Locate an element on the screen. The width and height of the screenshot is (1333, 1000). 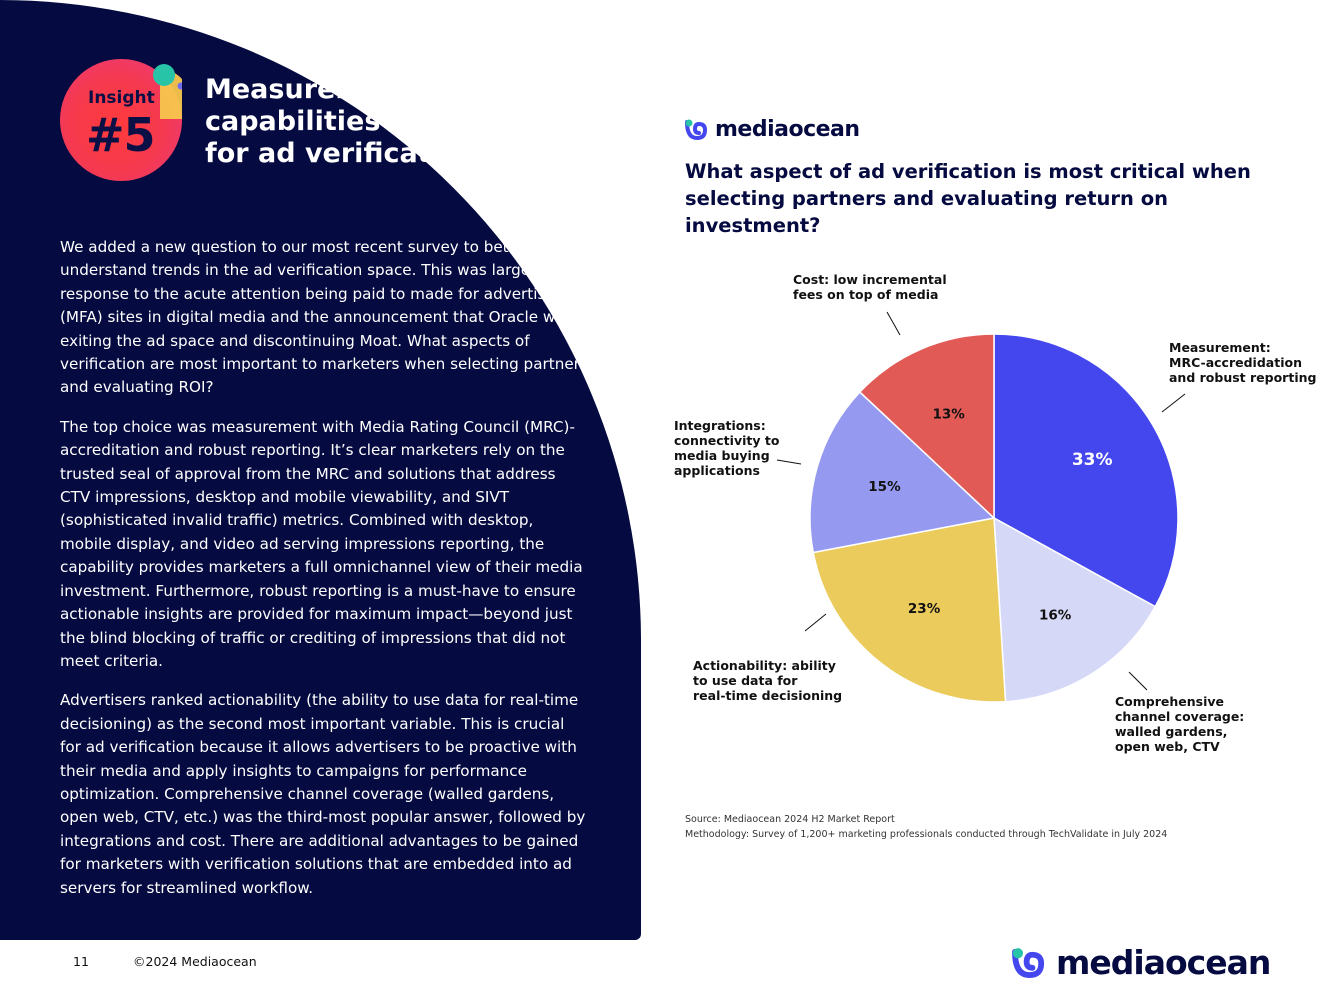
slice-value-label: 13% is located at coordinates (949, 414).